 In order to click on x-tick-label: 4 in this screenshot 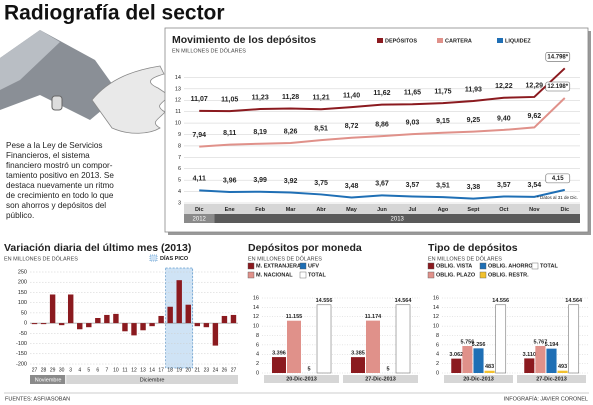, I will do `click(79, 370)`.